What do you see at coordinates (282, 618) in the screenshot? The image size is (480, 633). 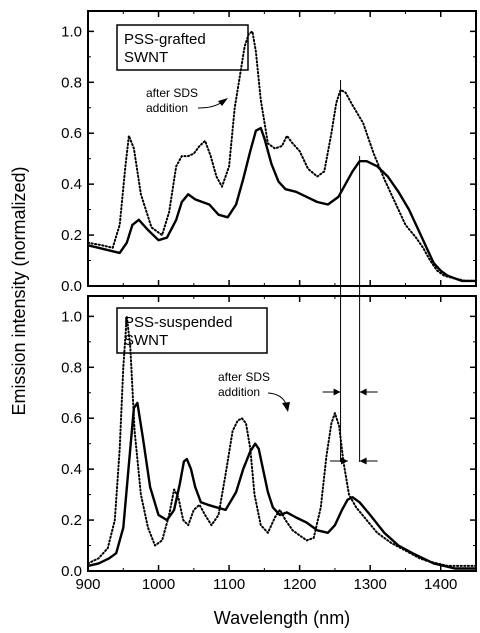 I see `x-axis-title: Wavelength (nm)` at bounding box center [282, 618].